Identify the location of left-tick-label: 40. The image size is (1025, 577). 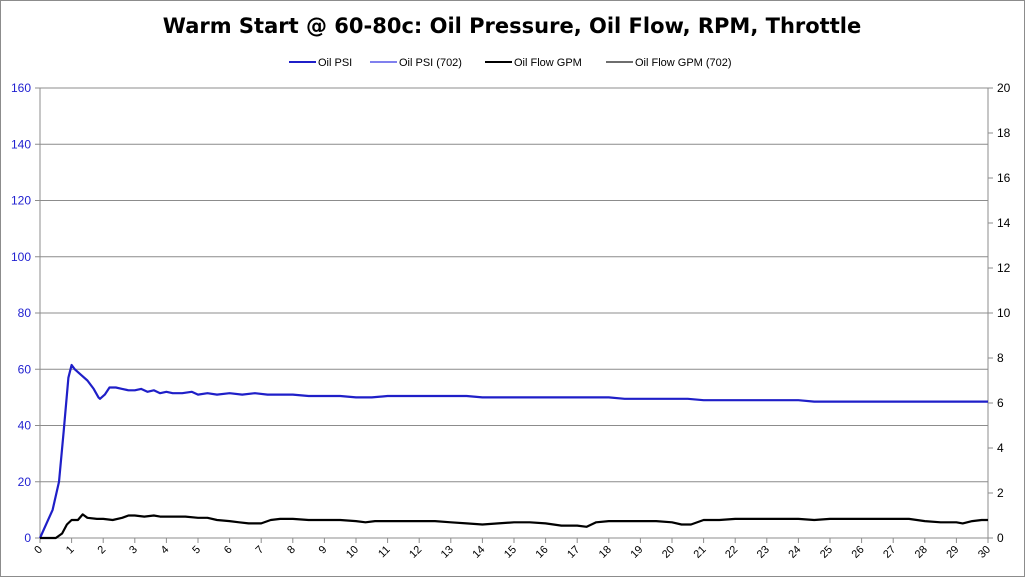
(25, 426).